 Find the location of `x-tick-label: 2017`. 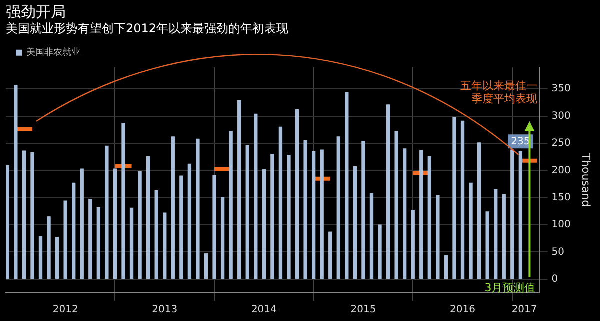

x-tick-label: 2017 is located at coordinates (525, 310).